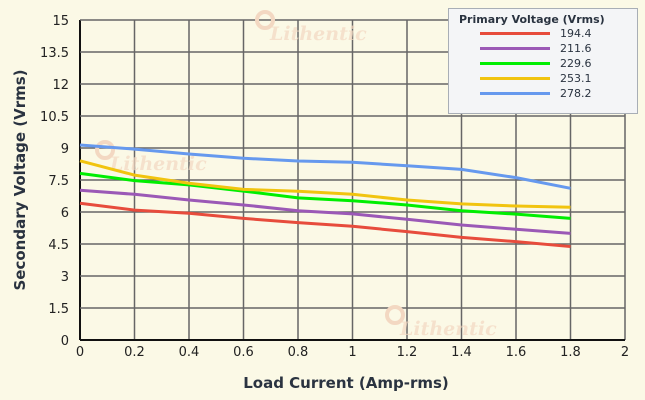  Describe the element at coordinates (532, 19) in the screenshot. I see `legend-title: Primary Voltage (Vrms)` at that location.